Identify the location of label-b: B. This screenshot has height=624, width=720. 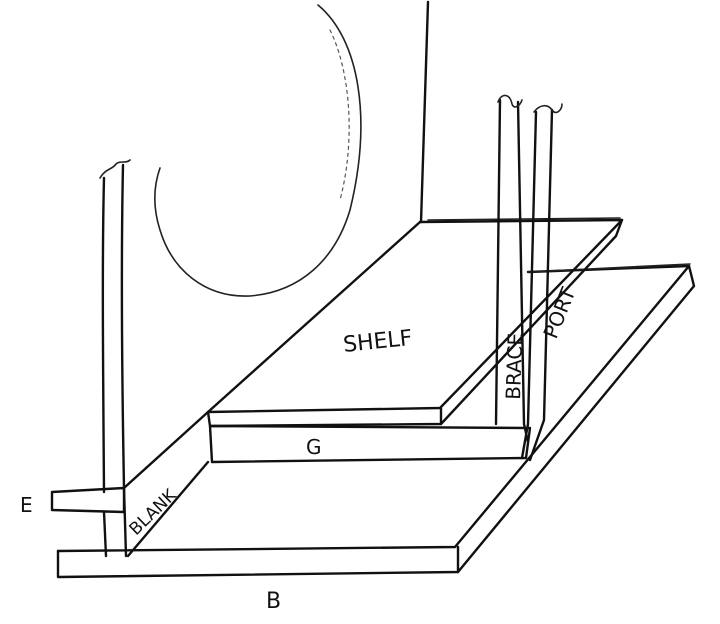
(273, 601).